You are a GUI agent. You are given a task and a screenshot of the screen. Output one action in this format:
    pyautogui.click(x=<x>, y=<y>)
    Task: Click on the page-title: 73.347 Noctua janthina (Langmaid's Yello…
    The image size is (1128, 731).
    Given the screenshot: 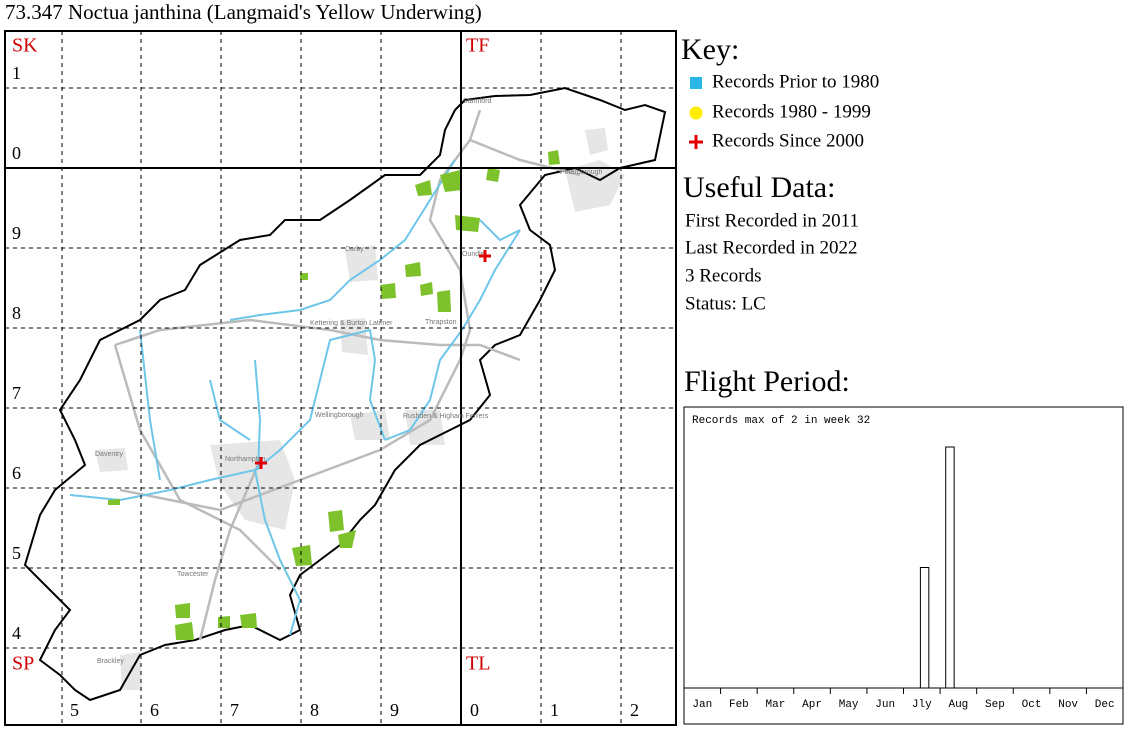 What is the action you would take?
    pyautogui.click(x=243, y=12)
    